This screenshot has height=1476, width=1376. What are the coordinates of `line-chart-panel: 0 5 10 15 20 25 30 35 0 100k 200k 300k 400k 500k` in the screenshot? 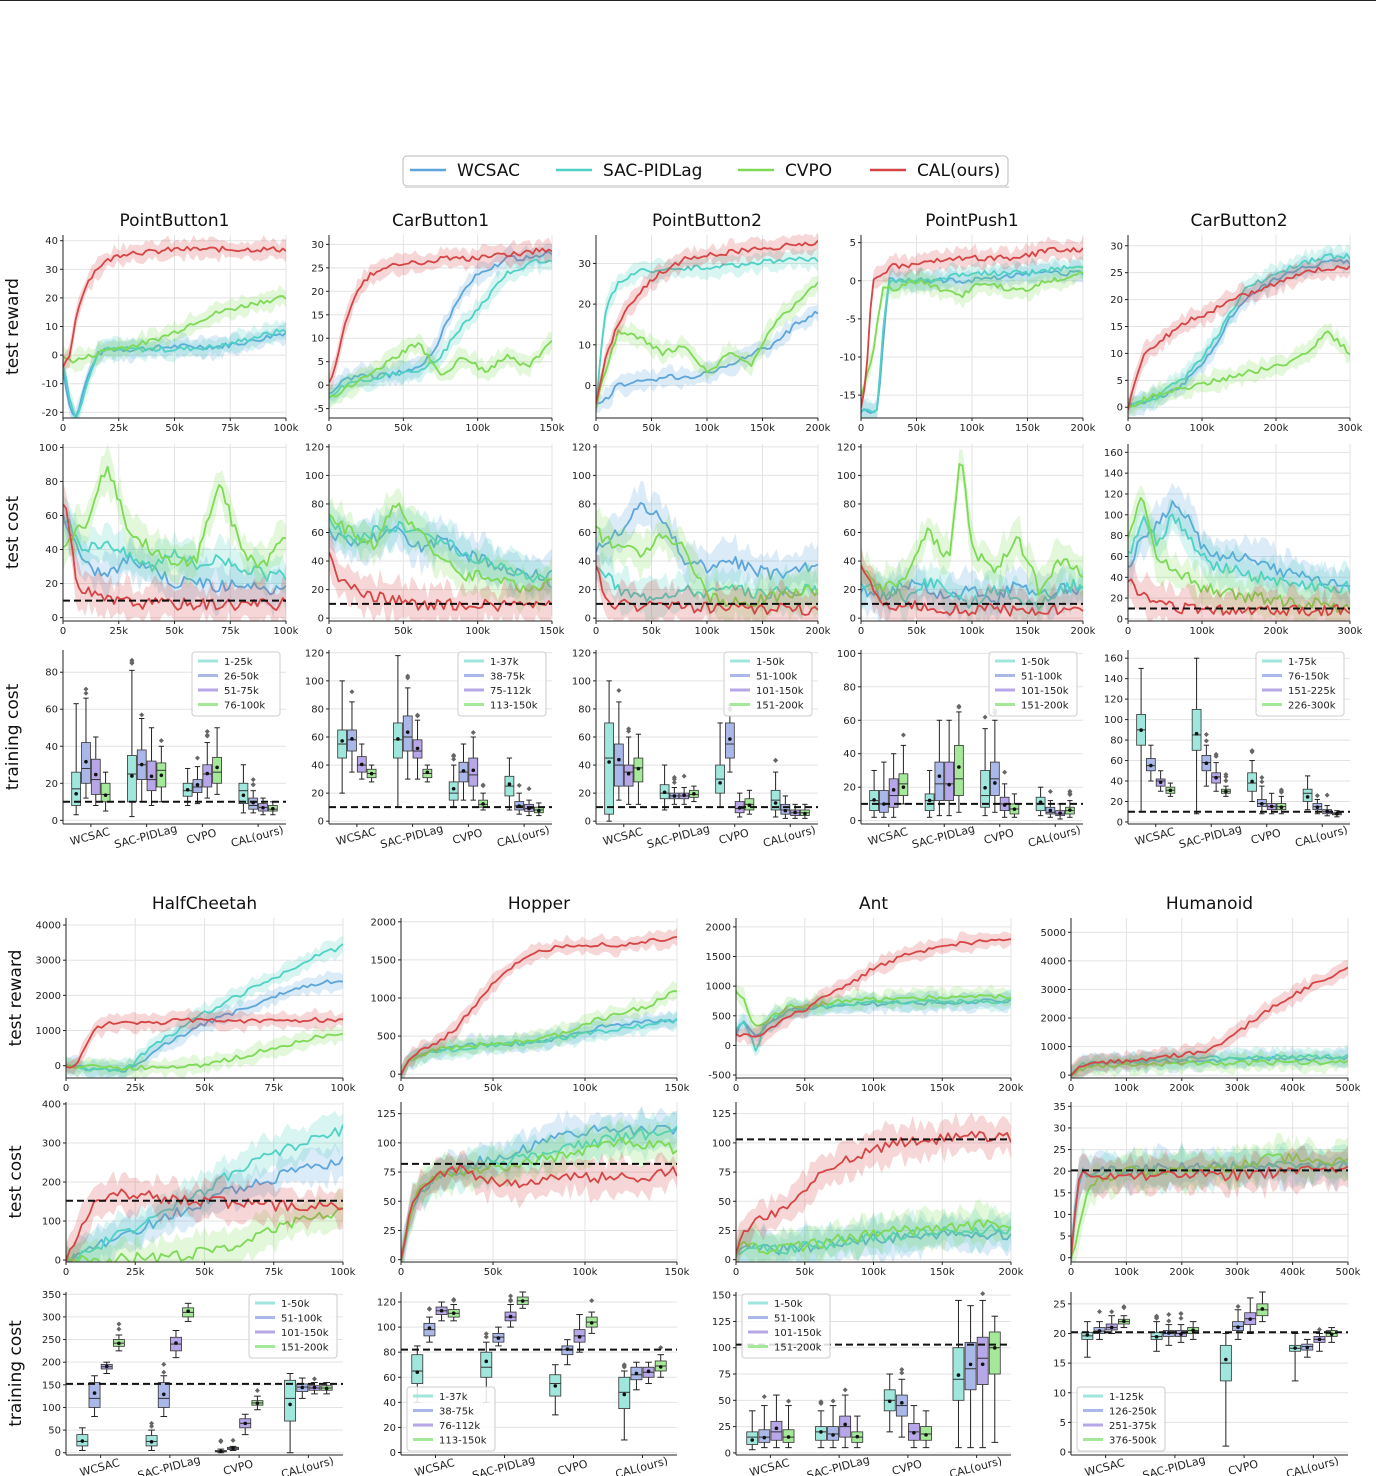 It's located at (1206, 1190).